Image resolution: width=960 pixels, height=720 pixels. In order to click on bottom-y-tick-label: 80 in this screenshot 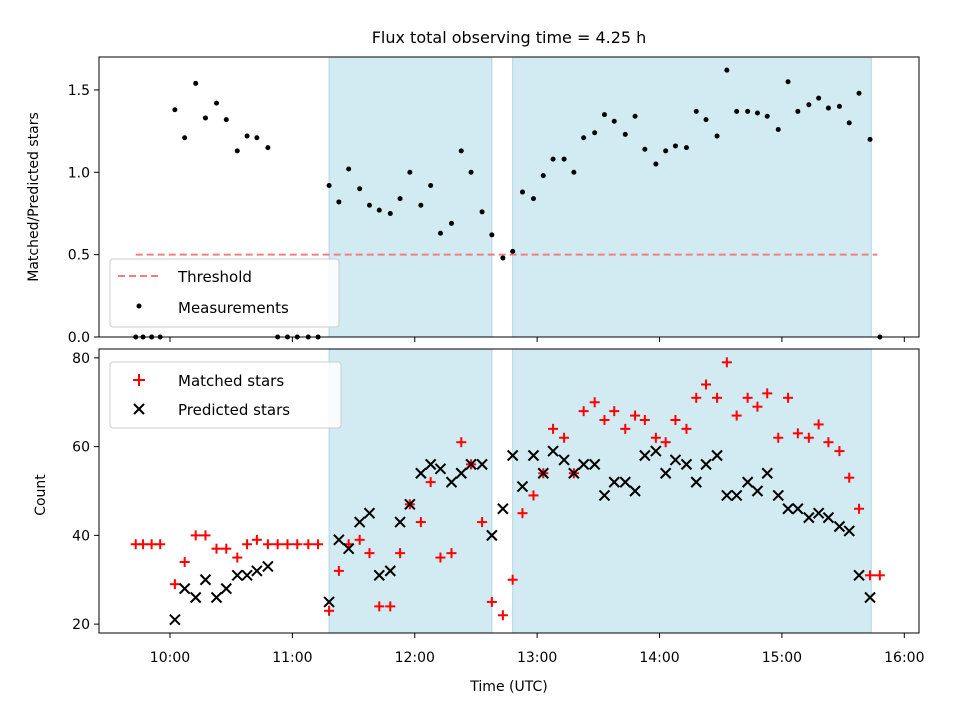, I will do `click(81, 359)`.